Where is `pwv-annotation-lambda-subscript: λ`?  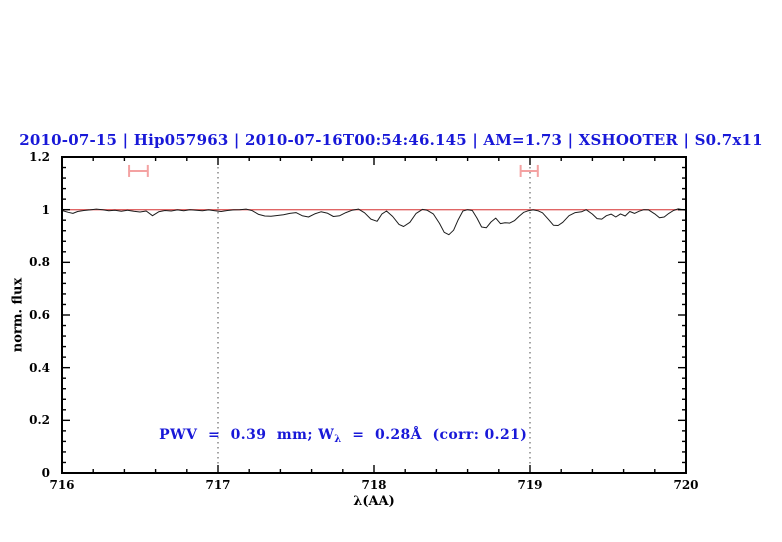 pwv-annotation-lambda-subscript: λ is located at coordinates (338, 439).